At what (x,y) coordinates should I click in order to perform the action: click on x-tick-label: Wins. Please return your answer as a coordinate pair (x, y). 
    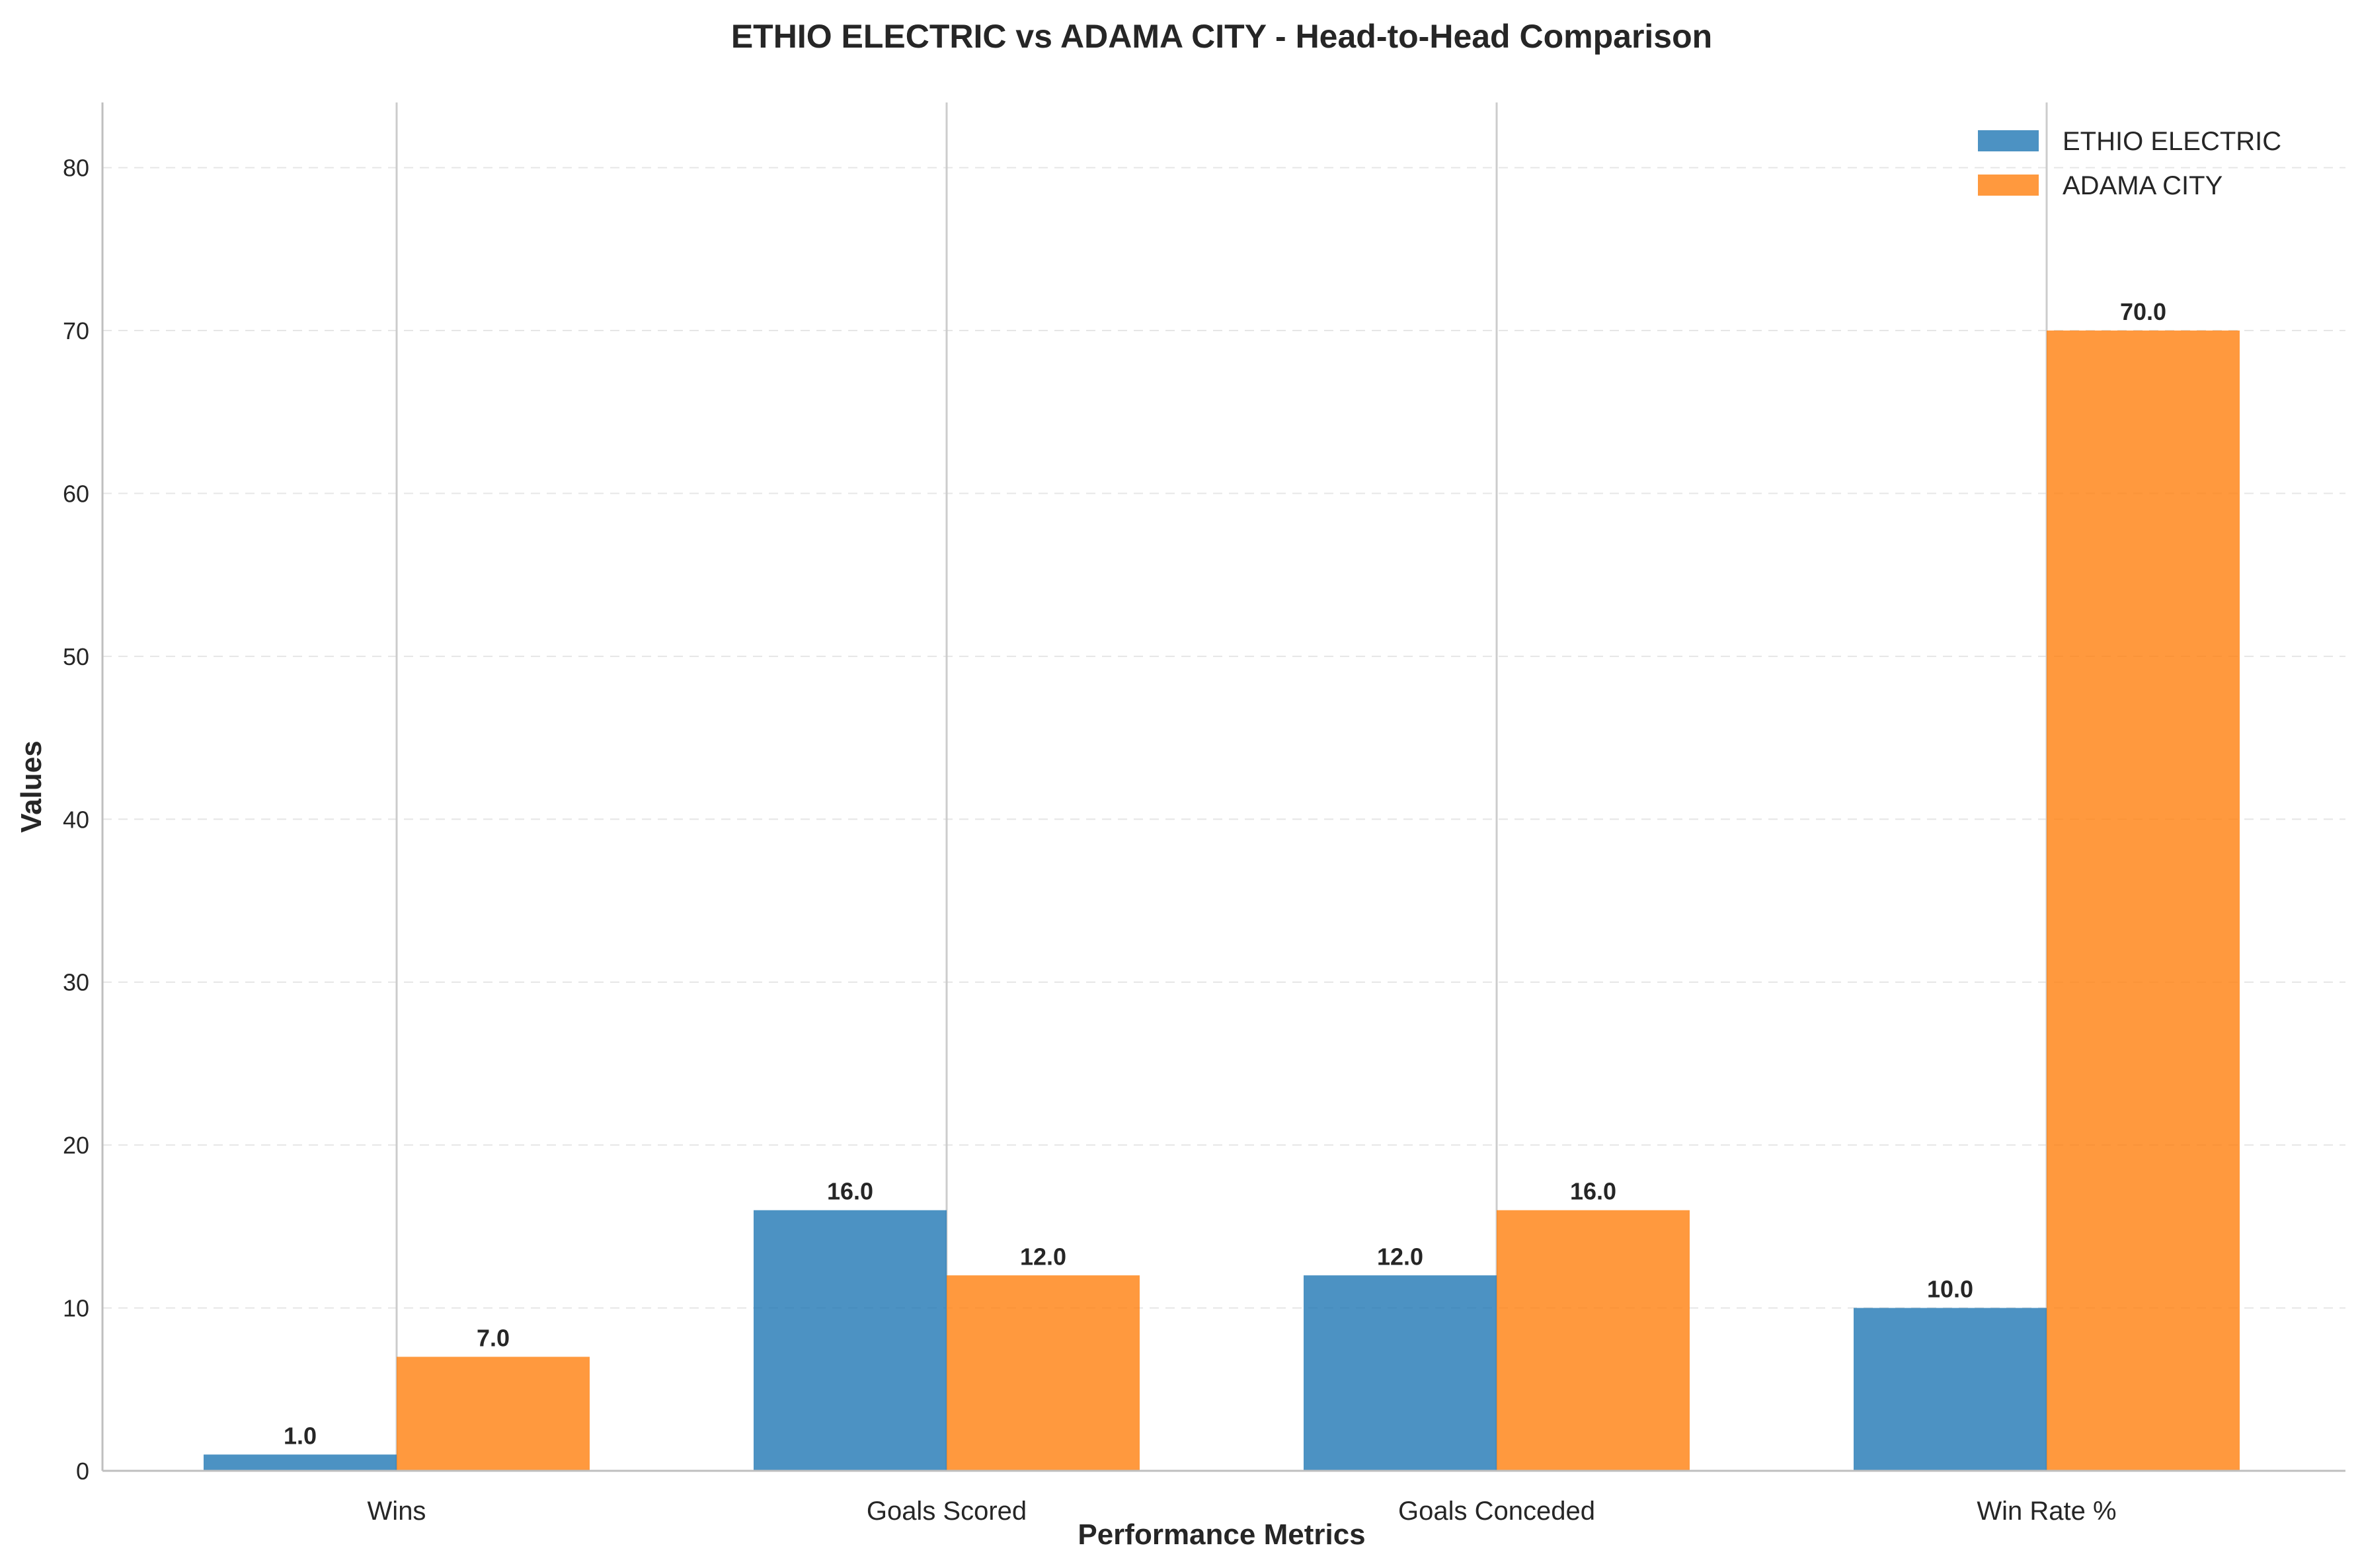
    Looking at the image, I should click on (397, 1511).